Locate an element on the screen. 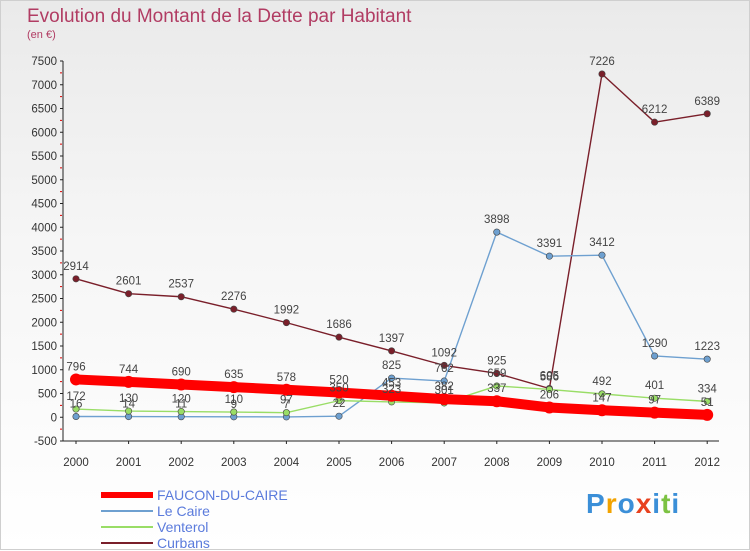  logo-letter: r is located at coordinates (611, 503).